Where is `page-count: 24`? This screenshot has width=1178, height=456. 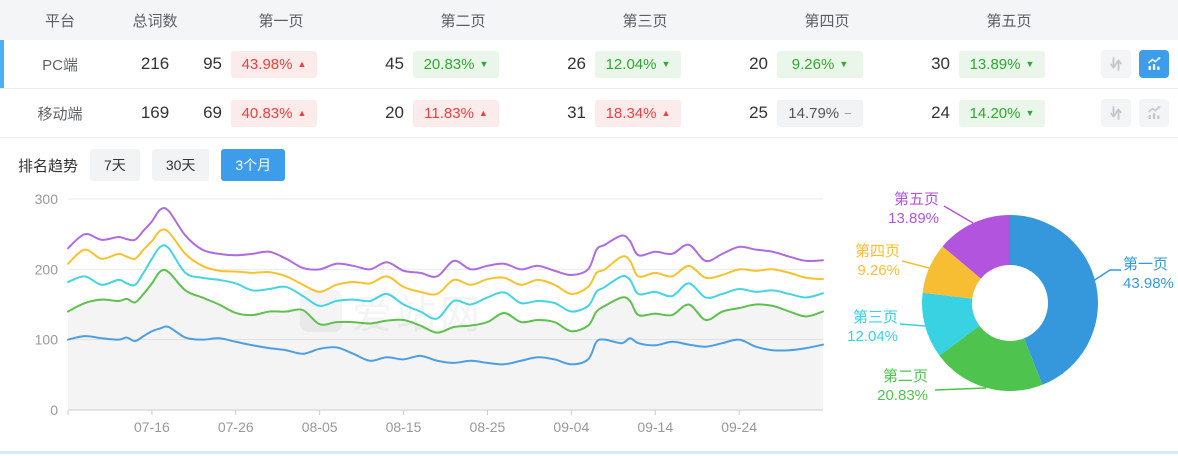
page-count: 24 is located at coordinates (940, 112).